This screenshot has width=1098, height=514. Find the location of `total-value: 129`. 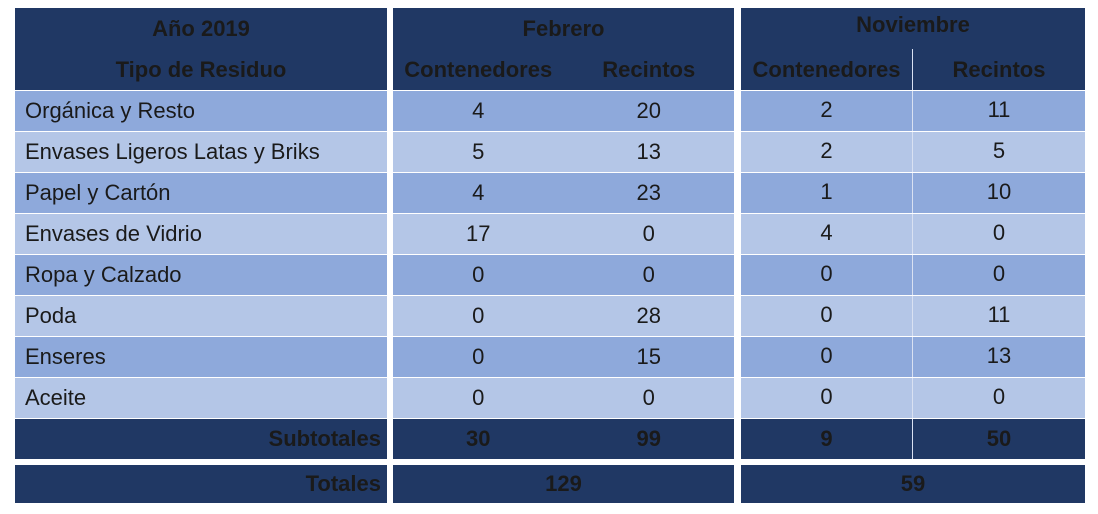

total-value: 129 is located at coordinates (563, 483).